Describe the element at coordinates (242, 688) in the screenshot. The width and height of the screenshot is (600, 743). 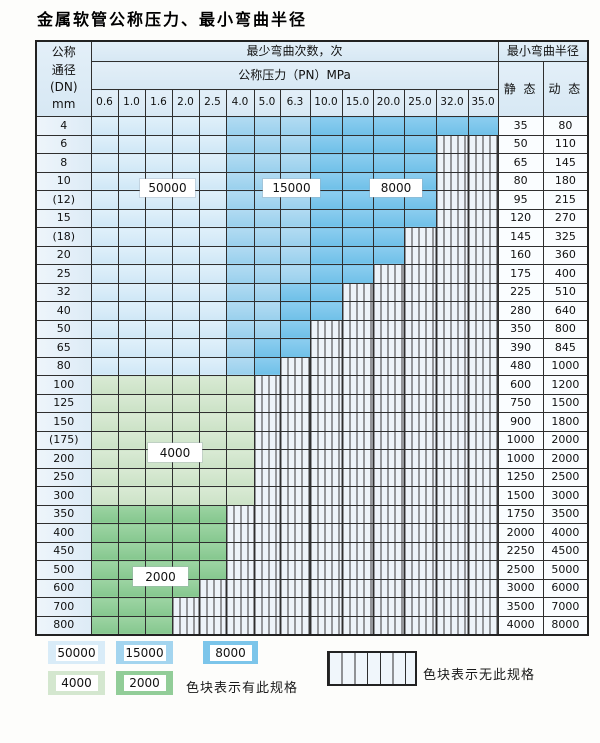
I see `legend-has-spec-text: 色块表示有此规格` at that location.